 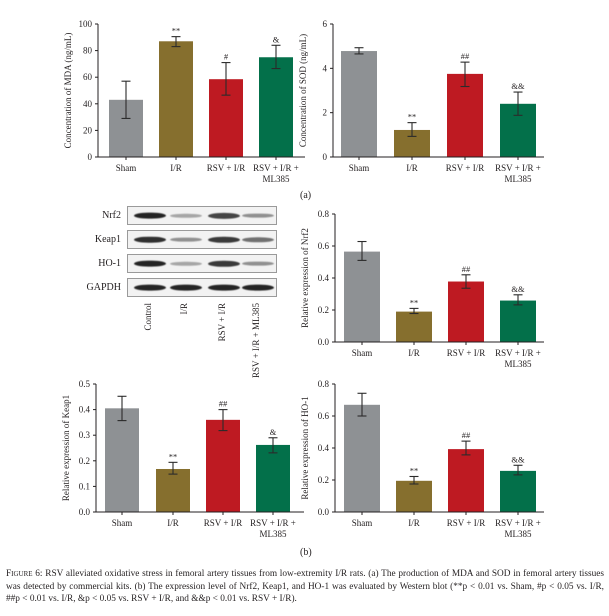 I want to click on panel-label-b: (b), so click(x=306, y=552).